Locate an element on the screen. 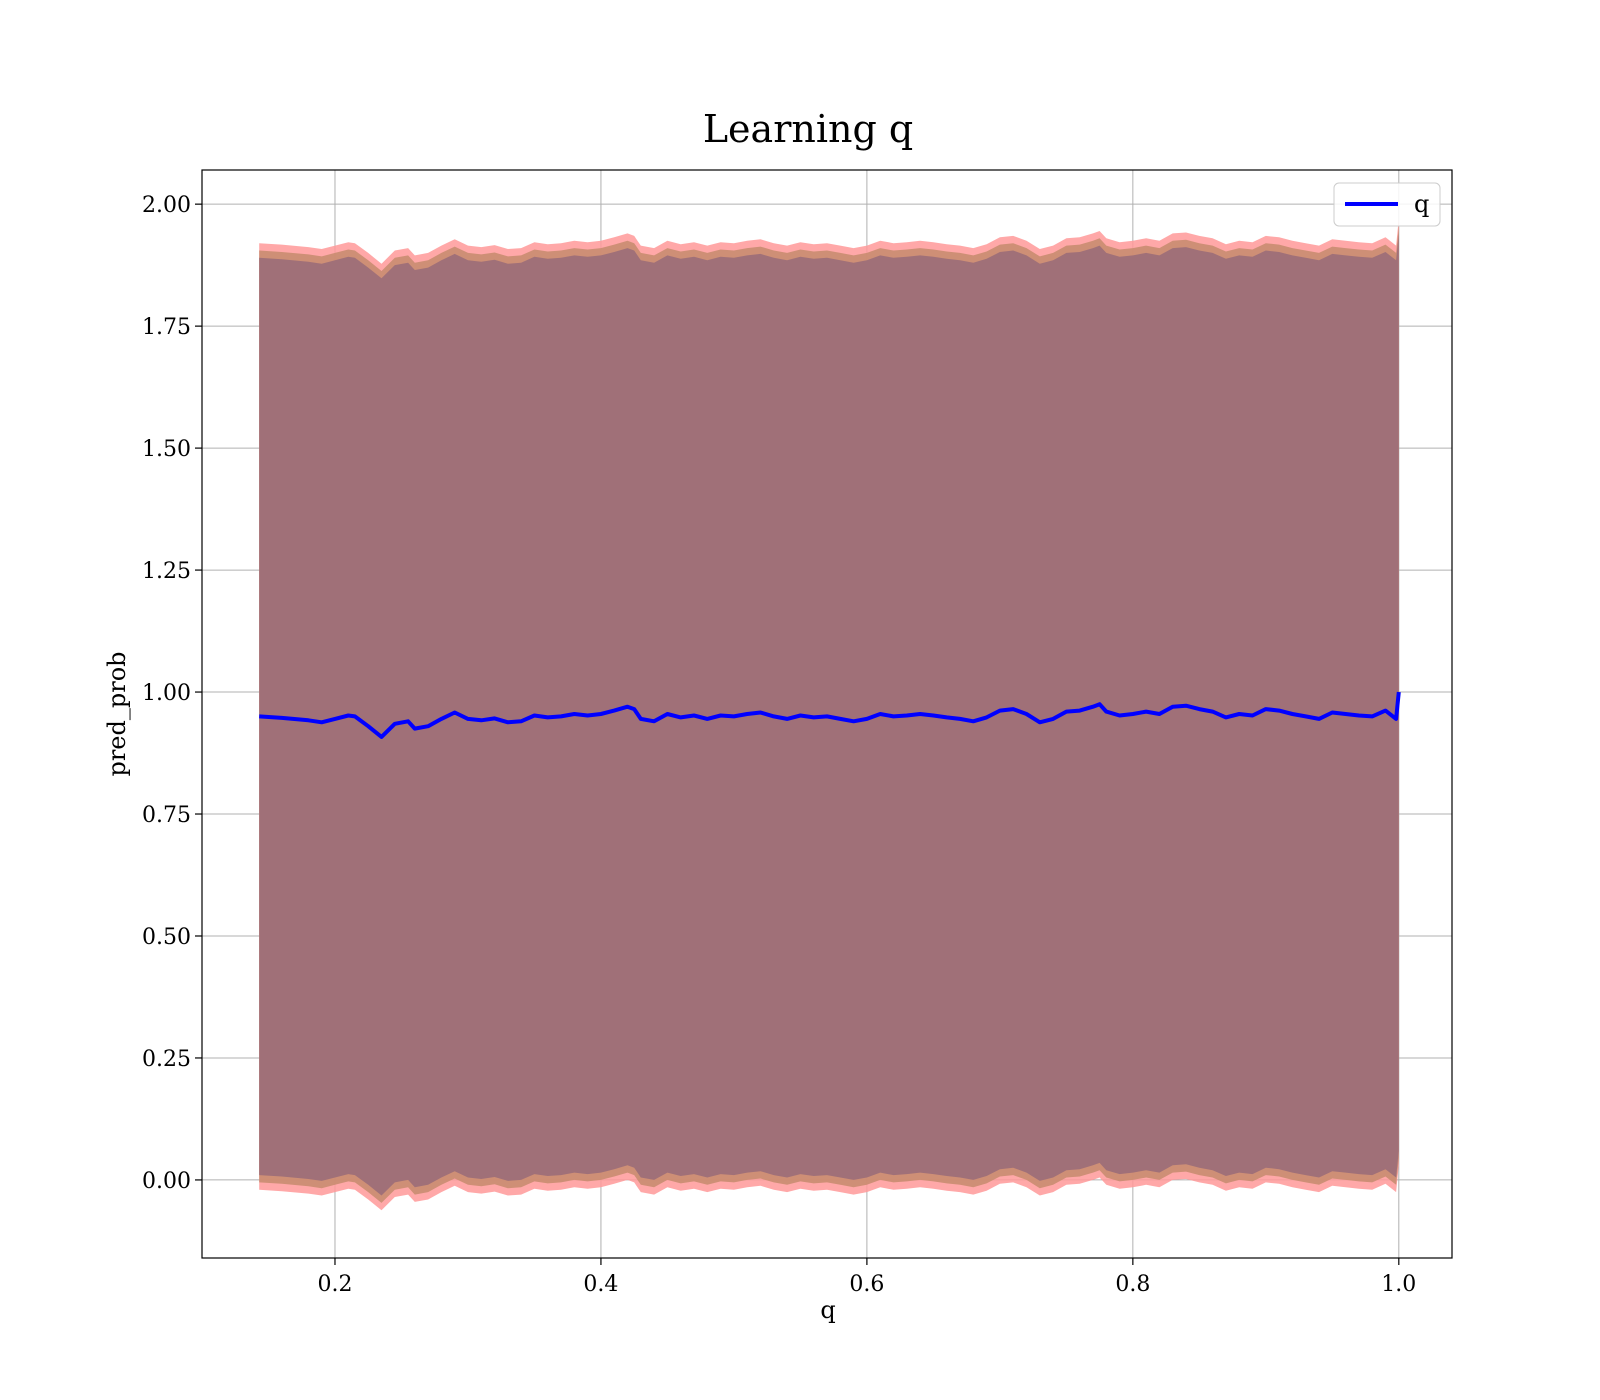 This screenshot has width=1600, height=1400. legend-label-q: q is located at coordinates (1421, 204).